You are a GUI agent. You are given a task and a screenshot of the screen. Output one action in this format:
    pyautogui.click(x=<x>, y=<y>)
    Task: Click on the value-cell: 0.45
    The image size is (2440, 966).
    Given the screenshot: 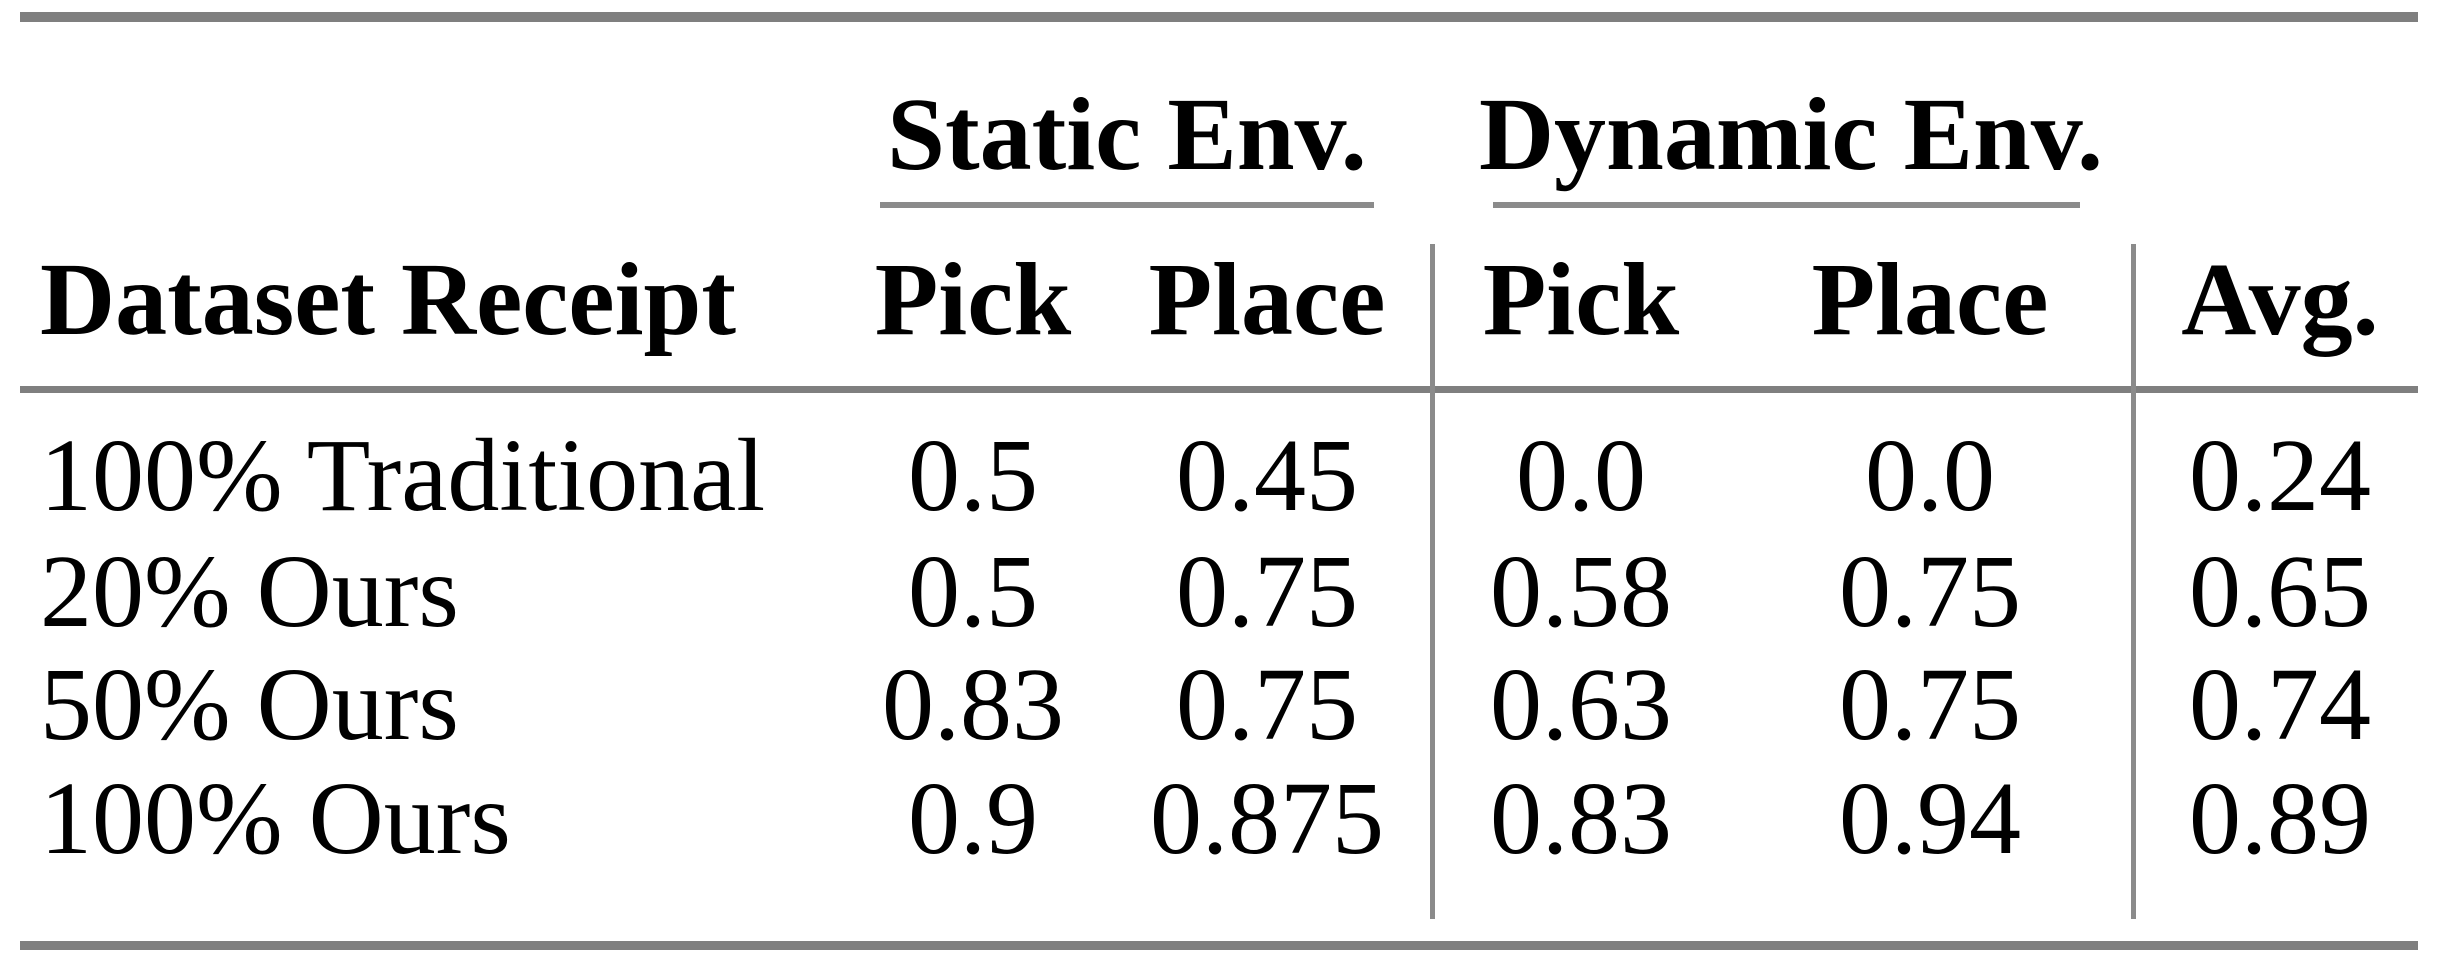 What is the action you would take?
    pyautogui.click(x=1267, y=475)
    